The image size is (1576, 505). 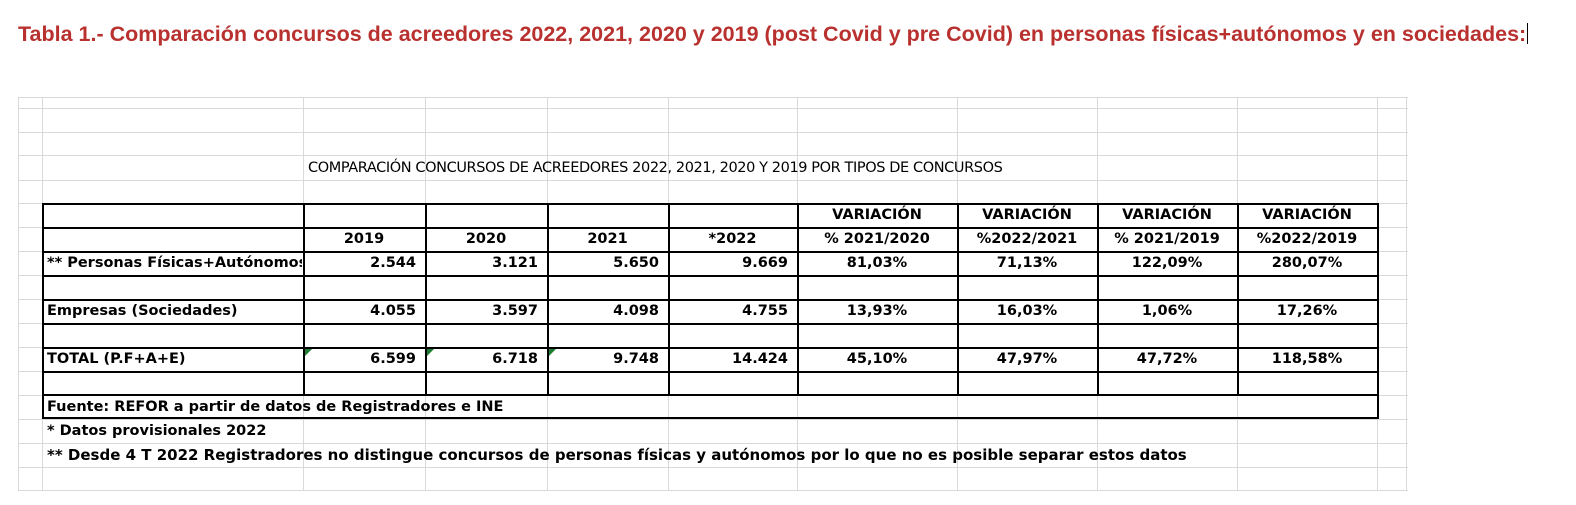 What do you see at coordinates (636, 263) in the screenshot?
I see `table-cell: 5.650` at bounding box center [636, 263].